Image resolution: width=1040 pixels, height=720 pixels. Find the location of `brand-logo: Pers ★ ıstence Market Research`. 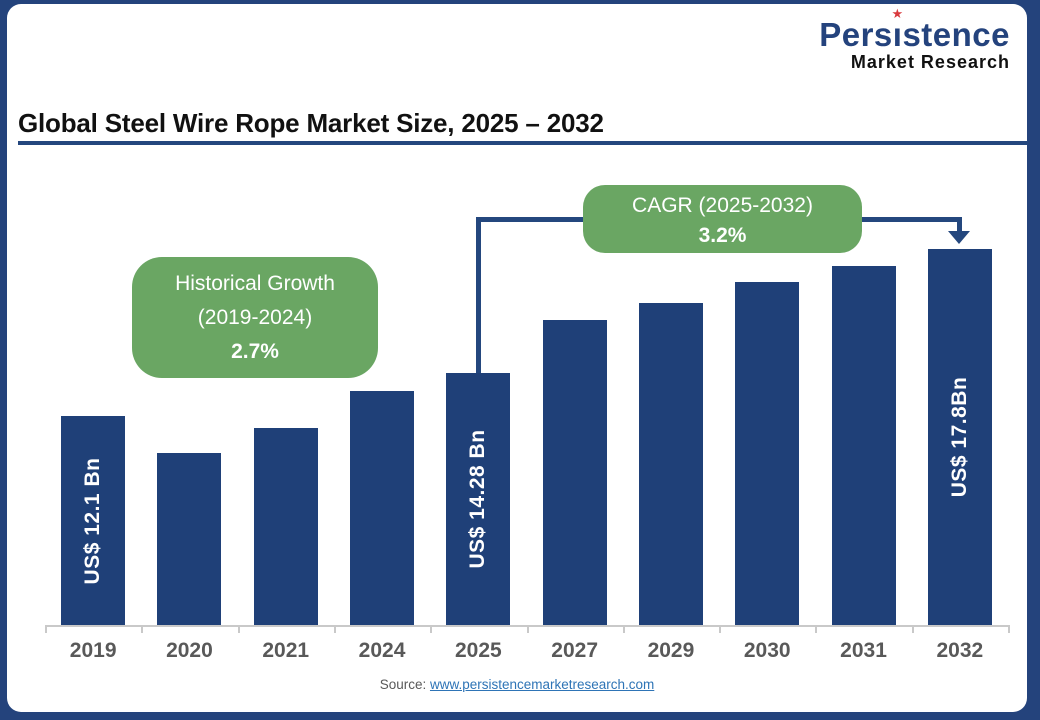

brand-logo: Pers ★ ıstence Market Research is located at coordinates (914, 39).